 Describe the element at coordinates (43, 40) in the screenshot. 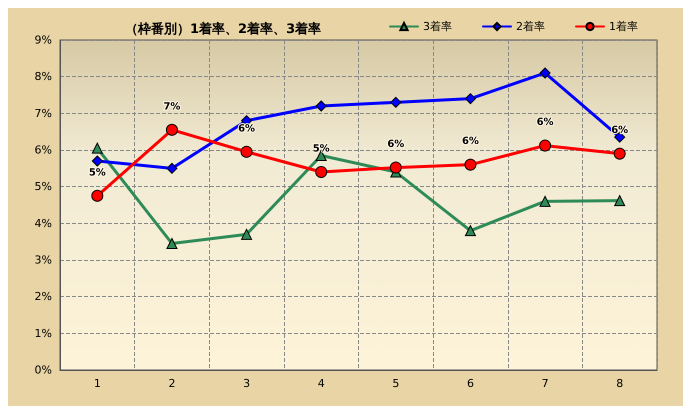

I see `y-tick-label: 9%` at that location.